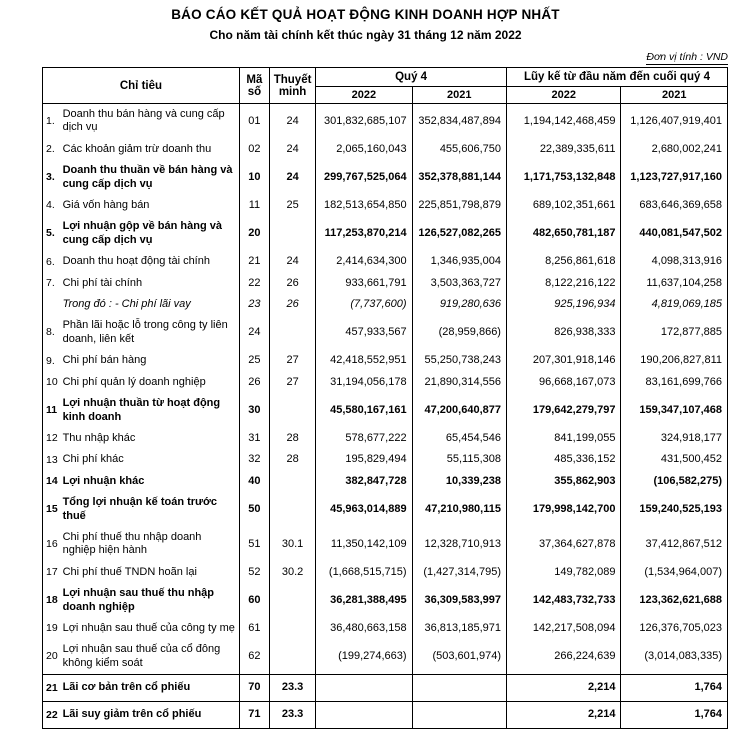 This screenshot has width=731, height=733. I want to click on row-note: 23.3, so click(292, 715).